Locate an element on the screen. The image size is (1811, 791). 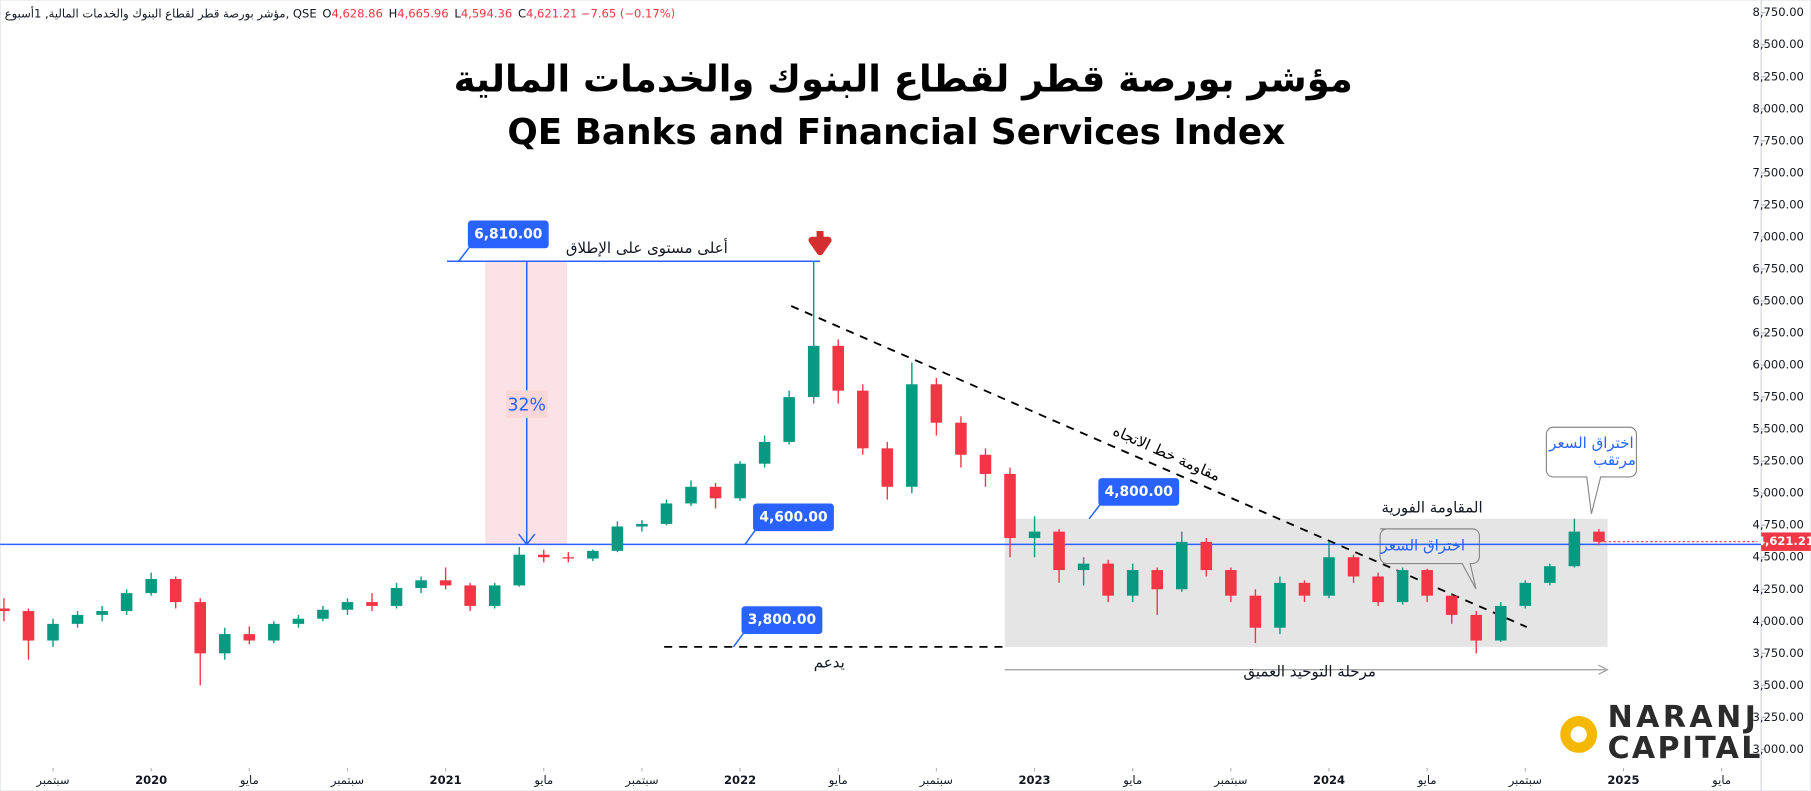
y-tick-label: 5,500.00 is located at coordinates (1778, 429).